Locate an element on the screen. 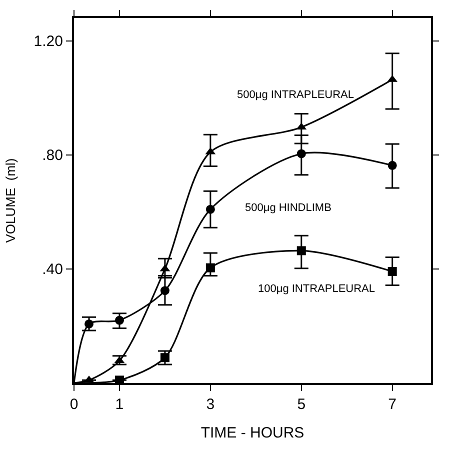  annotation: 500μg INTRAPLEURAL is located at coordinates (295, 95).